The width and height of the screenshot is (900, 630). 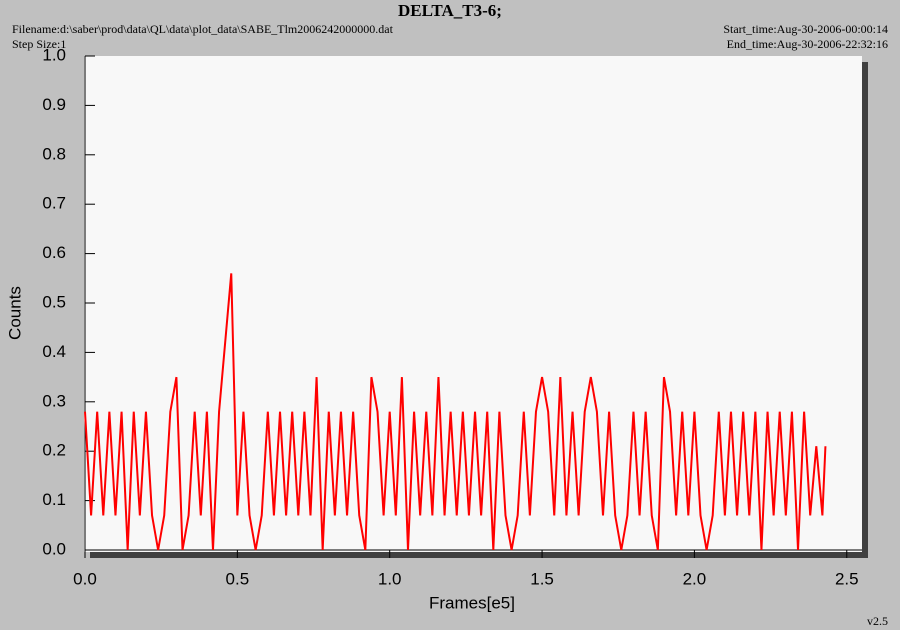 What do you see at coordinates (390, 578) in the screenshot?
I see `x-tick-label: 1.0` at bounding box center [390, 578].